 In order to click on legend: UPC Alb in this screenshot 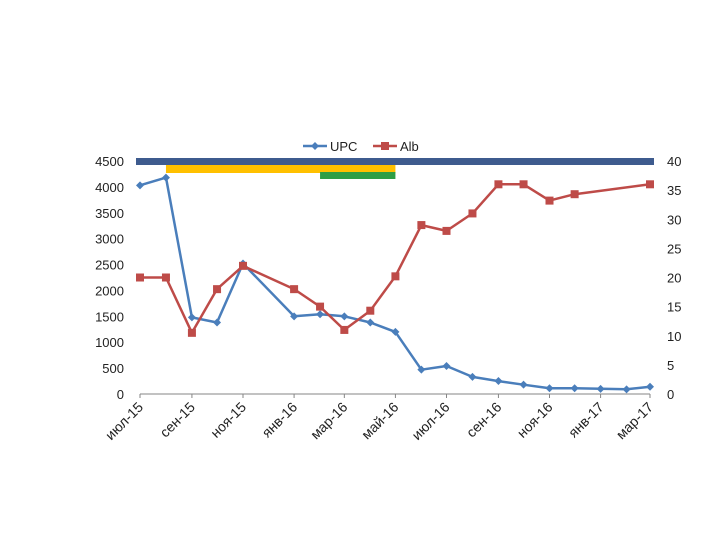, I will do `click(361, 146)`.